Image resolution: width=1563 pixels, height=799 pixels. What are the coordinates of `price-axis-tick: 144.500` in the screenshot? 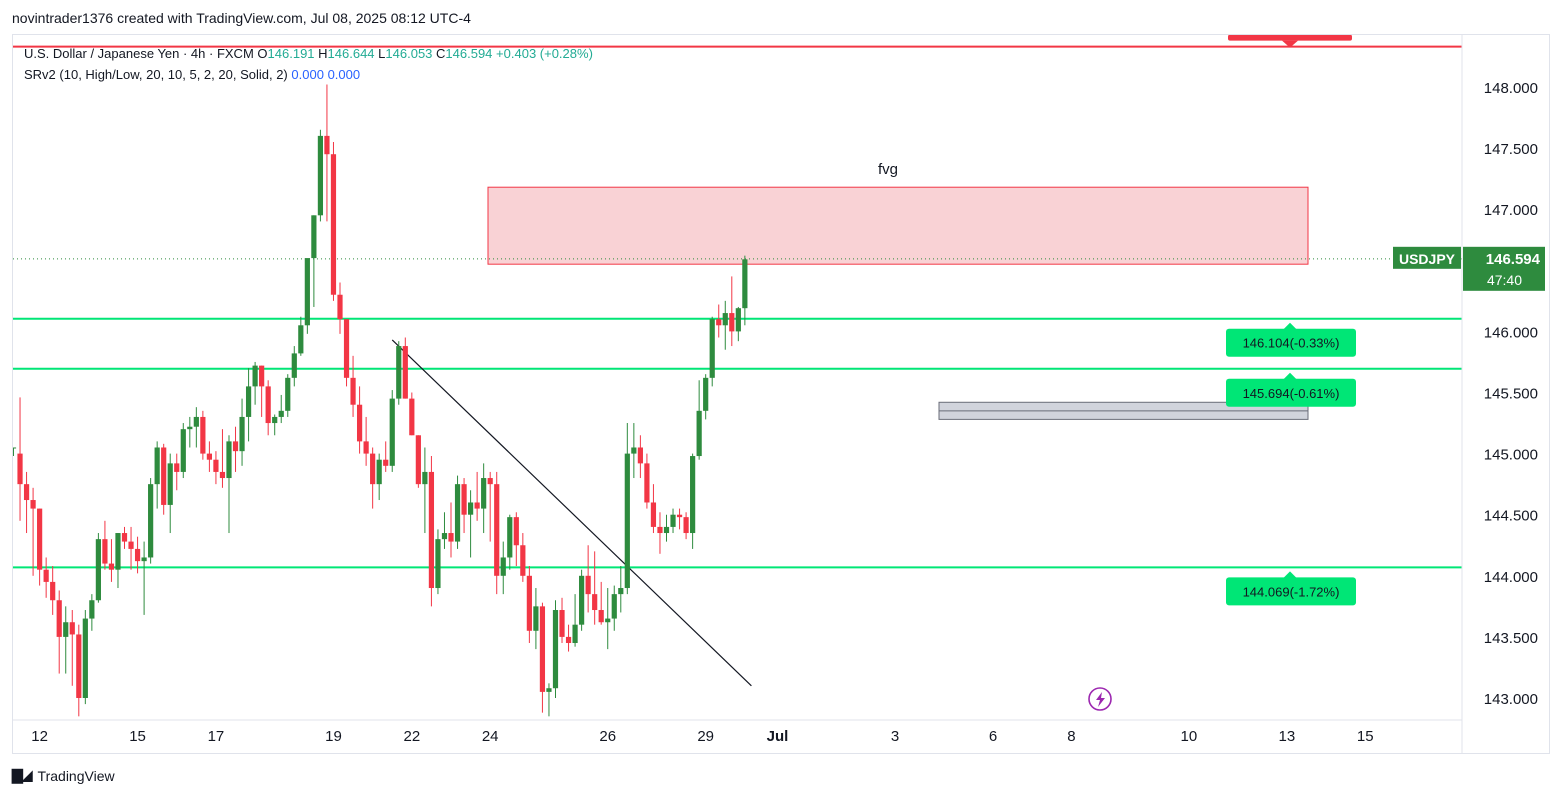 It's located at (1511, 516).